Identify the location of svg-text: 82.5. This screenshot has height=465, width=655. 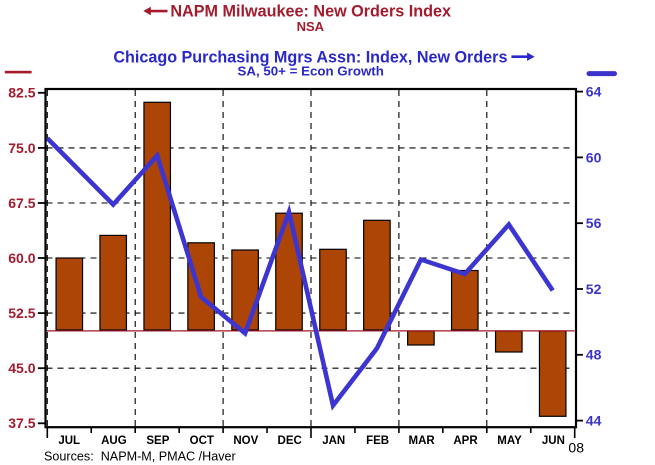
(21, 93).